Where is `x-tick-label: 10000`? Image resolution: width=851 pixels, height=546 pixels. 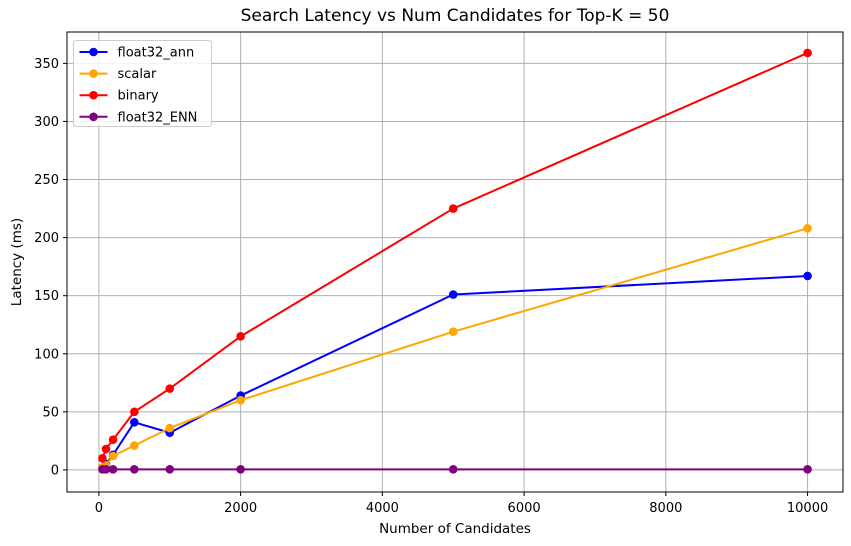 x-tick-label: 10000 is located at coordinates (807, 508).